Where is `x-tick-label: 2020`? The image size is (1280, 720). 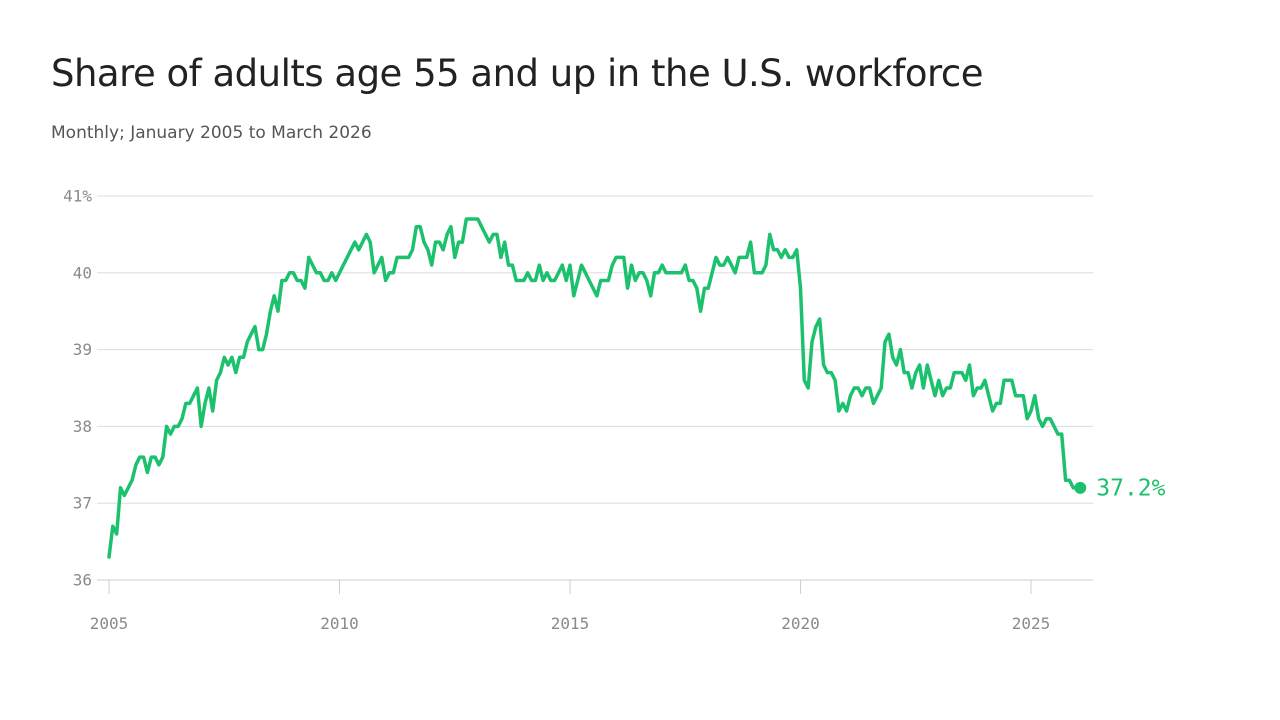
x-tick-label: 2020 is located at coordinates (800, 623).